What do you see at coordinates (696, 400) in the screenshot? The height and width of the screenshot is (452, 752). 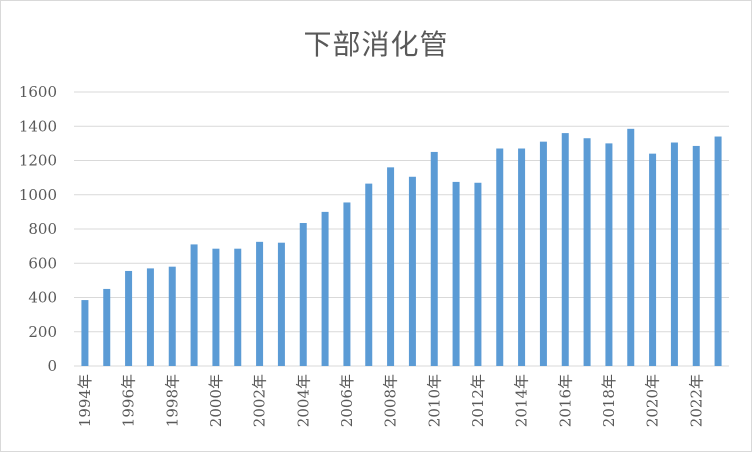 I see `x-tick-label: 2022年` at bounding box center [696, 400].